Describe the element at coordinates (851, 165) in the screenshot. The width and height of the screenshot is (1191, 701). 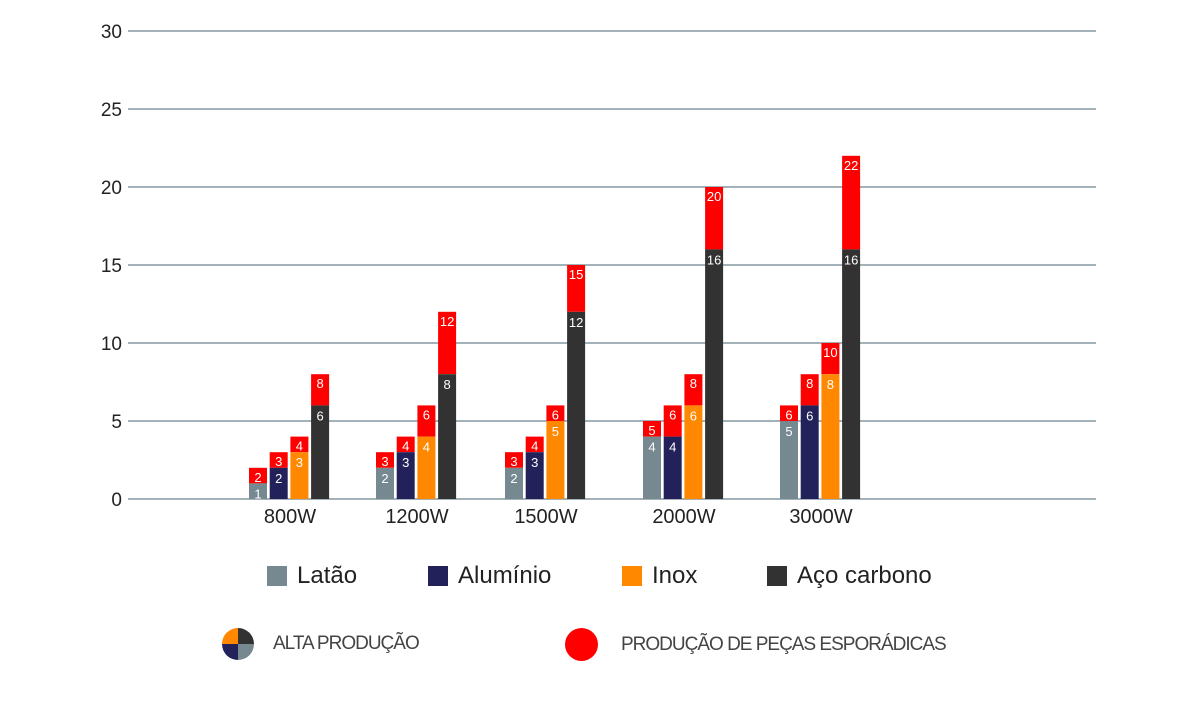
I see `data-label-esporadica: 22` at that location.